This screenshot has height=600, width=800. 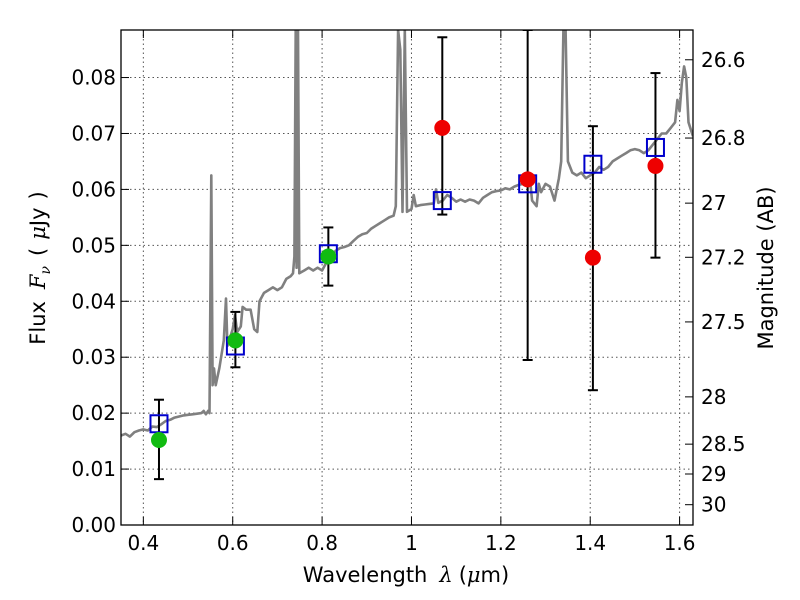 What do you see at coordinates (411, 543) in the screenshot?
I see `x-tick-label: 1` at bounding box center [411, 543].